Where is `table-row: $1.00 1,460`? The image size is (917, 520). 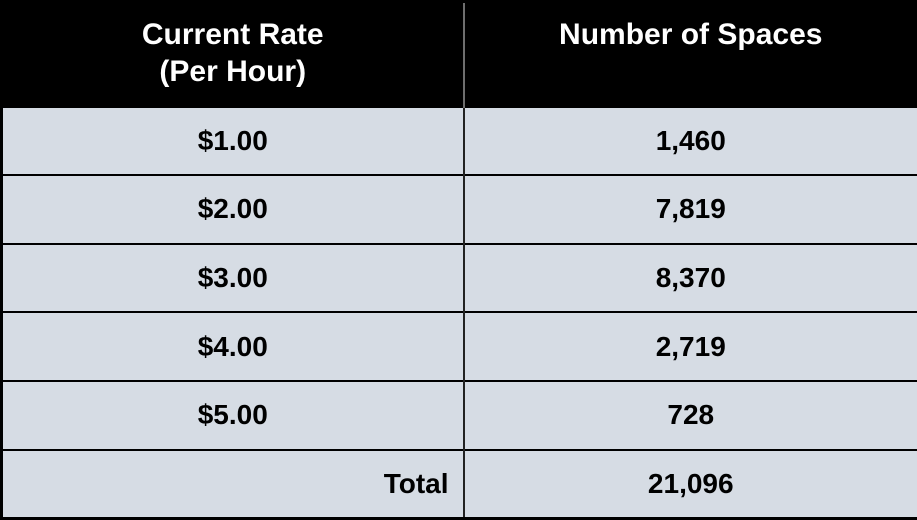 table-row: $1.00 1,460 is located at coordinates (459, 140).